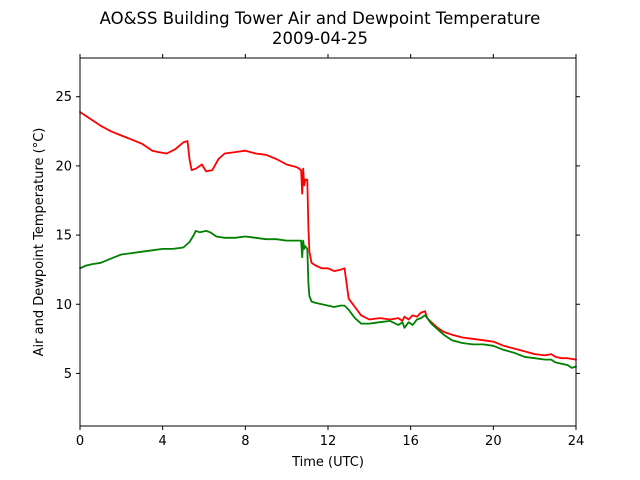  What do you see at coordinates (245, 441) in the screenshot?
I see `x-tick-label: 8` at bounding box center [245, 441].